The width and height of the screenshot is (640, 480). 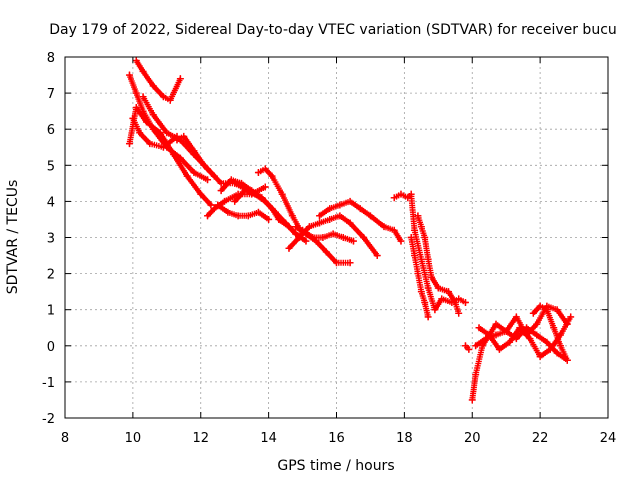 What do you see at coordinates (51, 58) in the screenshot?
I see `y-tick-label: 8` at bounding box center [51, 58].